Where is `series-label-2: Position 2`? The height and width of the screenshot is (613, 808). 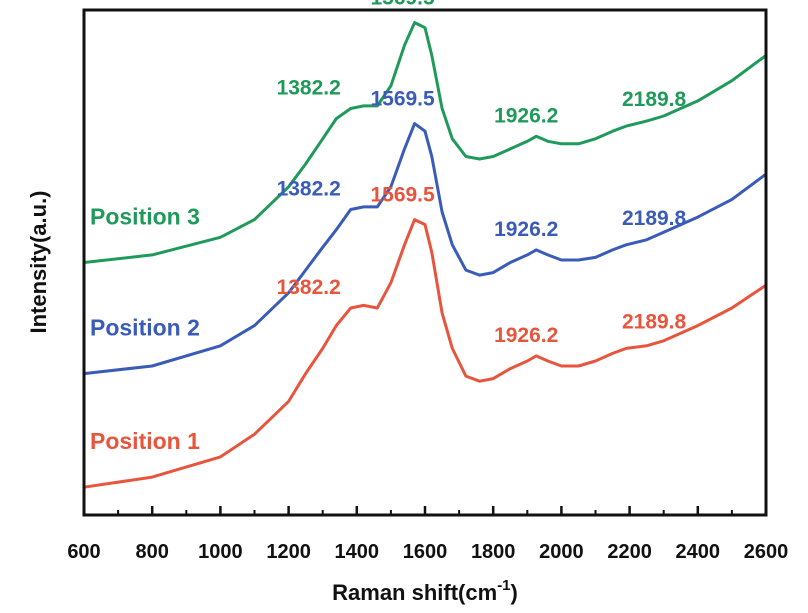 series-label-2: Position 2 is located at coordinates (145, 328).